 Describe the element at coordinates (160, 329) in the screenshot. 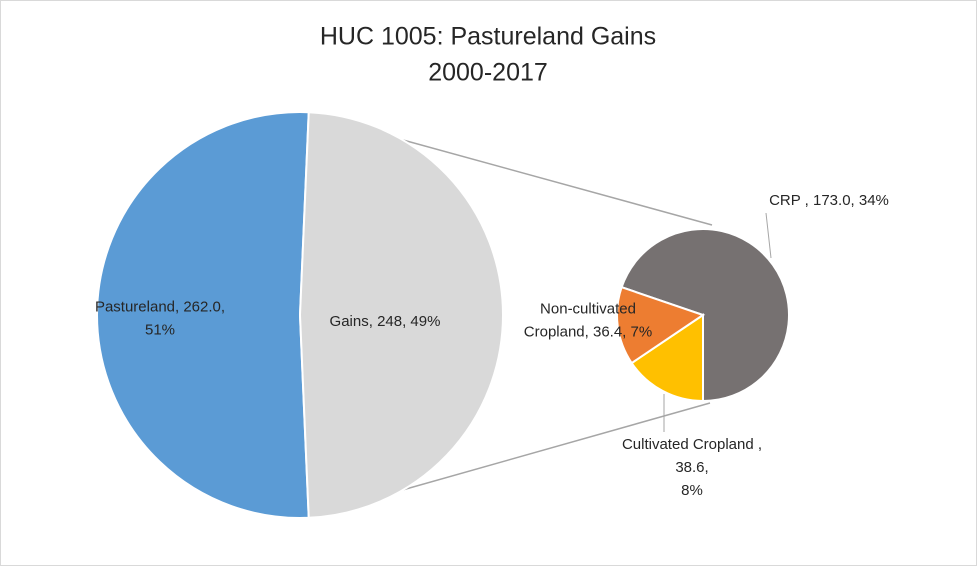

I see `data-label: 51%` at that location.